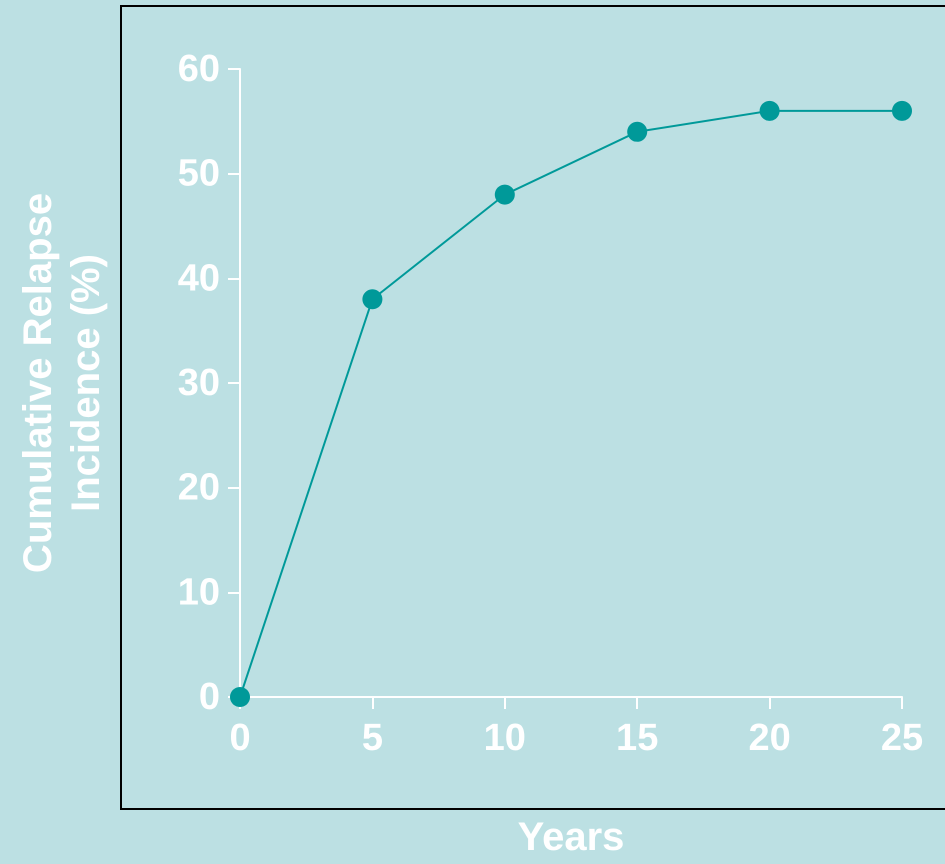 The image size is (945, 864). What do you see at coordinates (769, 738) in the screenshot?
I see `x-tick-label: 20` at bounding box center [769, 738].